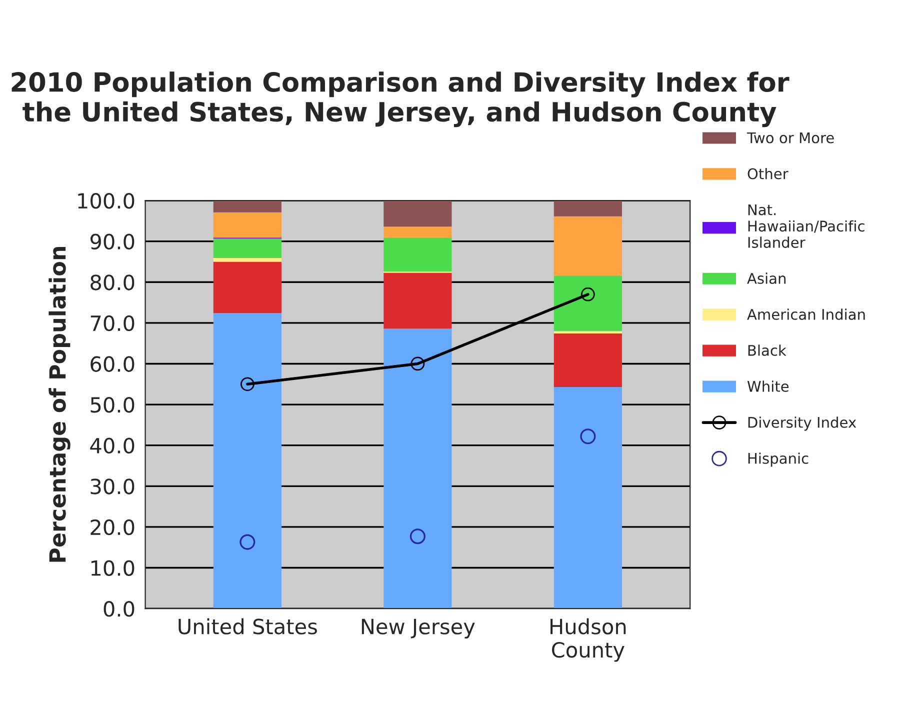 Image resolution: width=908 pixels, height=706 pixels. What do you see at coordinates (418, 628) in the screenshot?
I see `x-tick-label: New Jersey` at bounding box center [418, 628].